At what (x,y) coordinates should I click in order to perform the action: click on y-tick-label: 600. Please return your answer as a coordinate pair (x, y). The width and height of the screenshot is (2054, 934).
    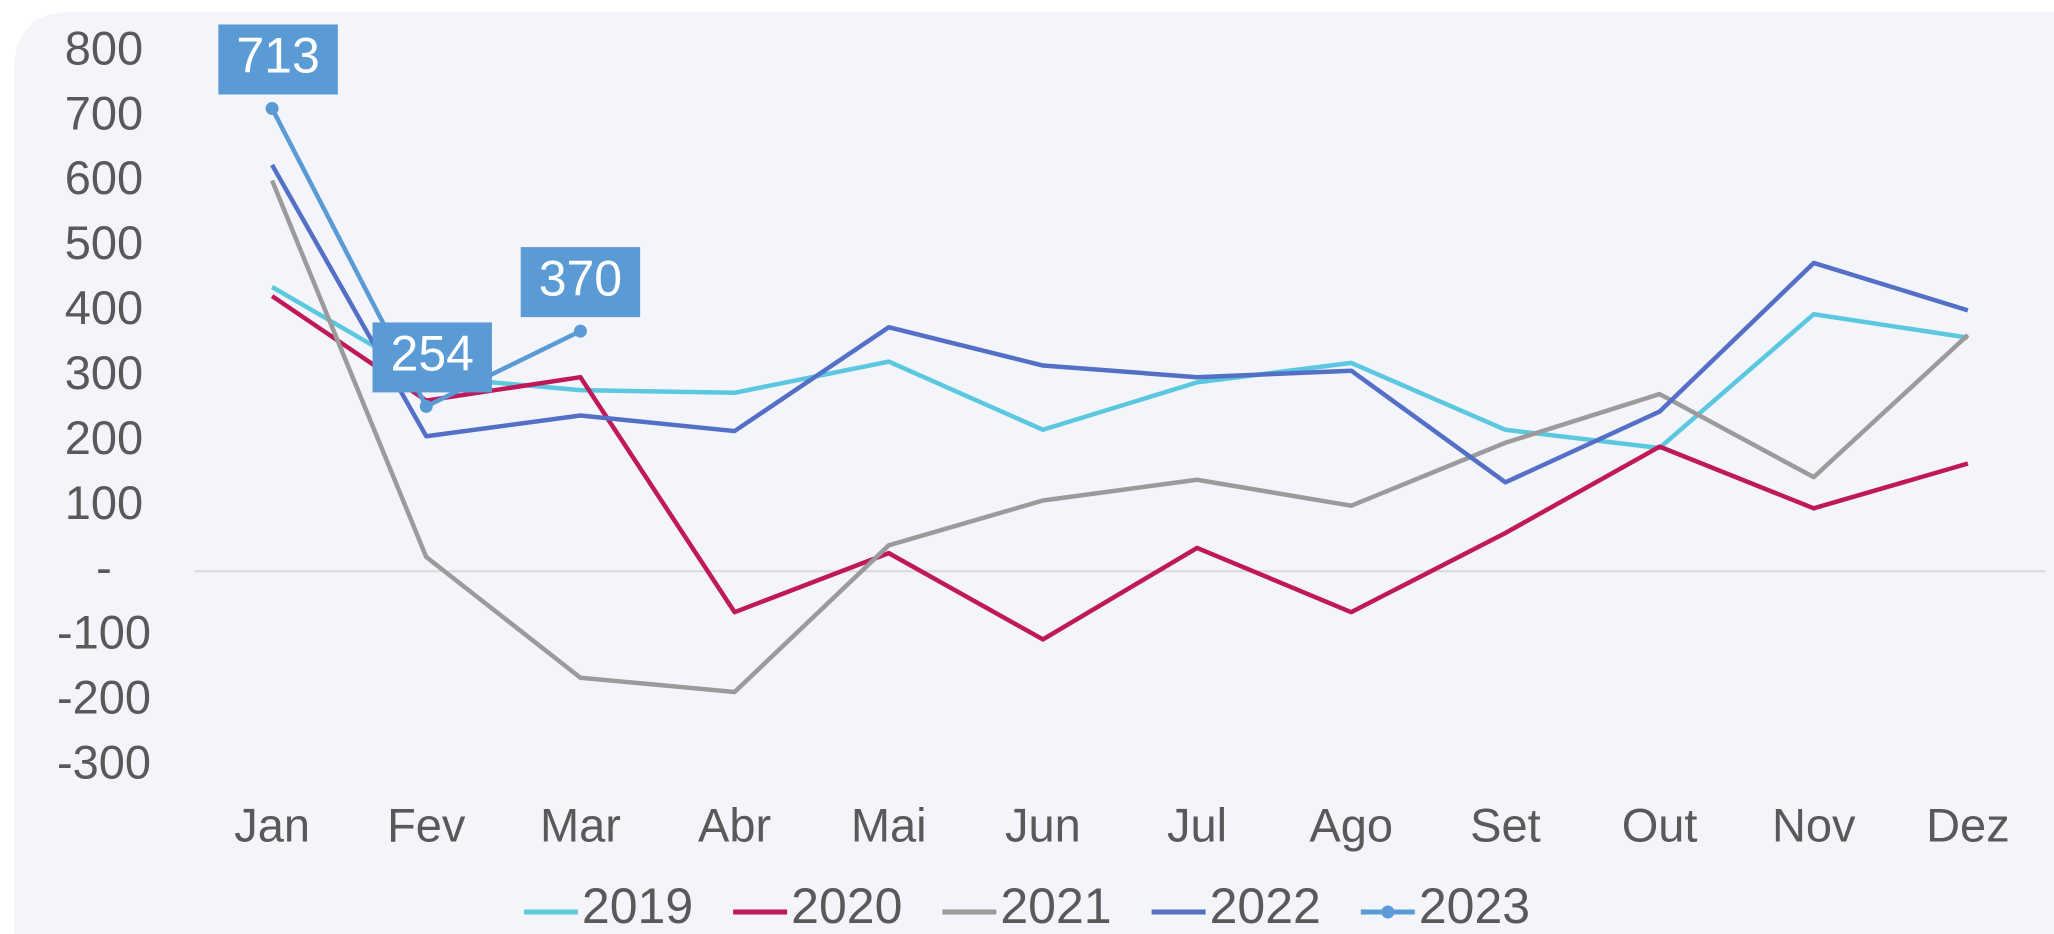
    Looking at the image, I should click on (104, 177).